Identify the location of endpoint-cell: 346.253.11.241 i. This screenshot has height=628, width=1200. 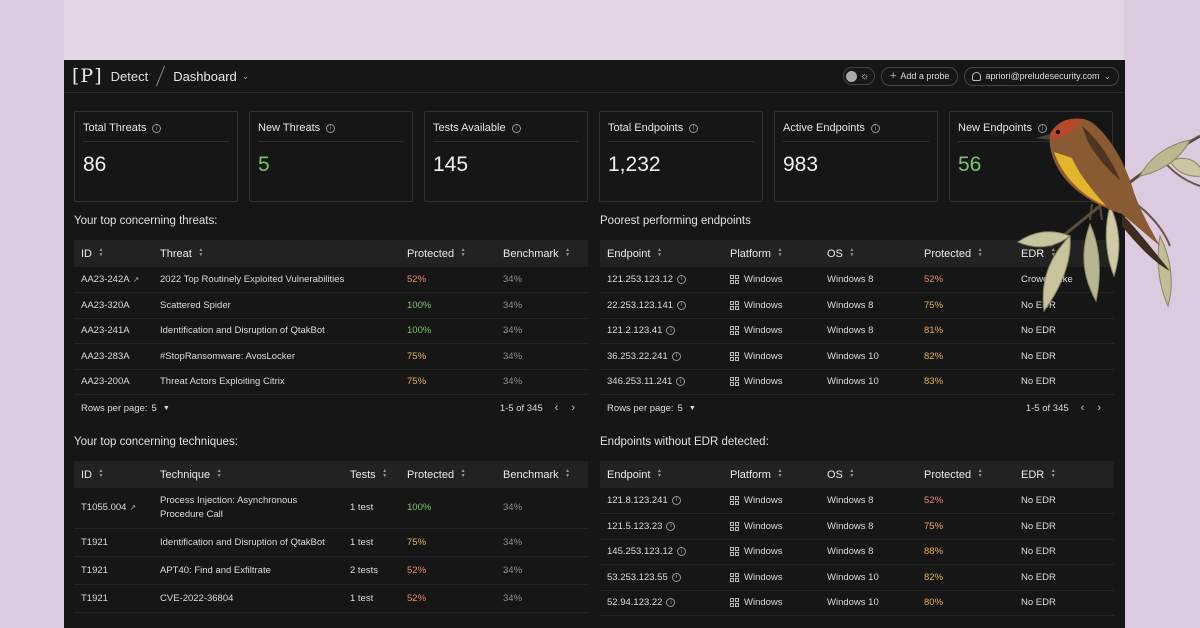
(661, 382).